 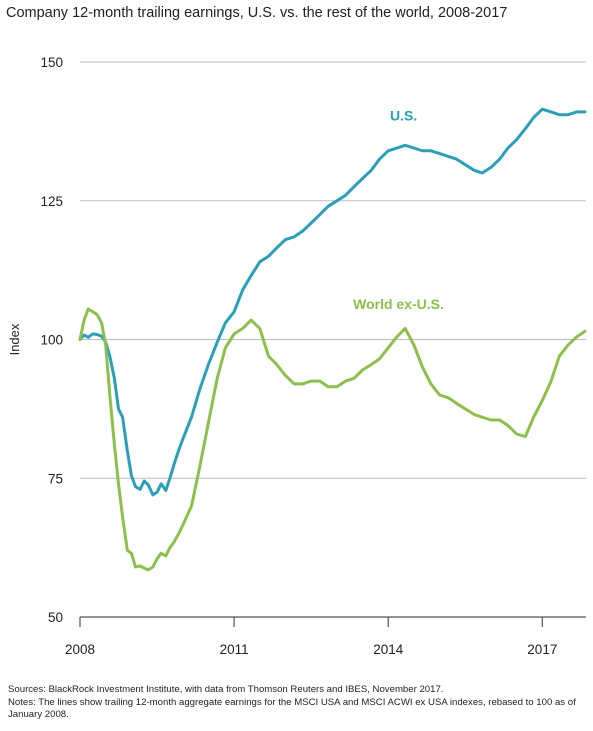 What do you see at coordinates (234, 649) in the screenshot?
I see `x-tick-label: 2011` at bounding box center [234, 649].